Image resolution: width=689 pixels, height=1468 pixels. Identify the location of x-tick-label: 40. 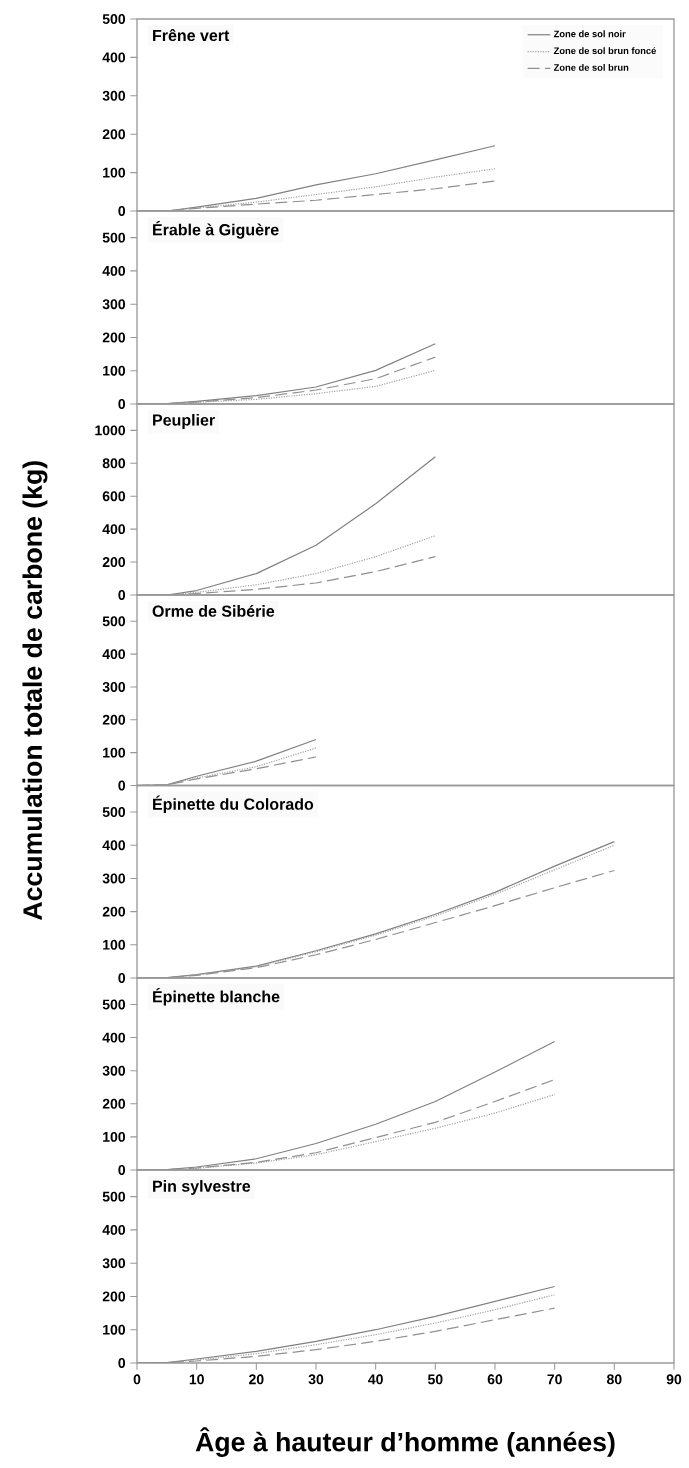
(375, 1379).